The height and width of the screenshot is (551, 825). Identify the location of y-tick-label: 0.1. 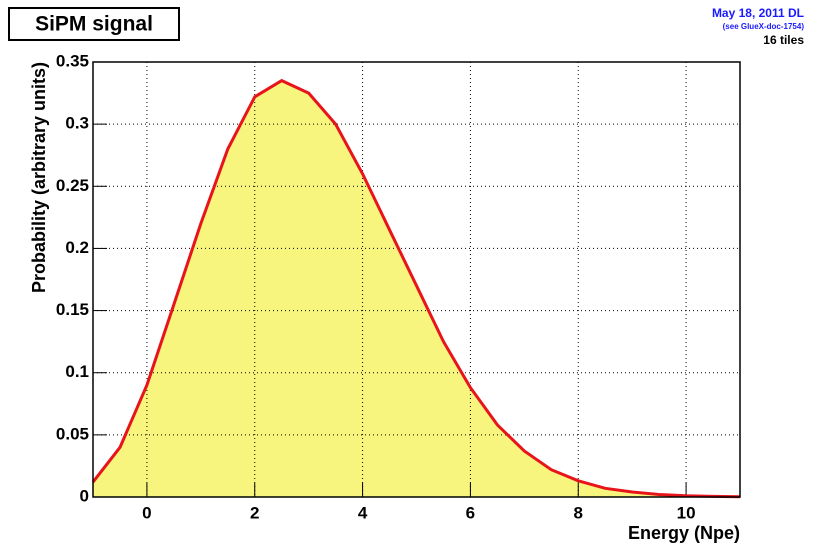
(77, 371).